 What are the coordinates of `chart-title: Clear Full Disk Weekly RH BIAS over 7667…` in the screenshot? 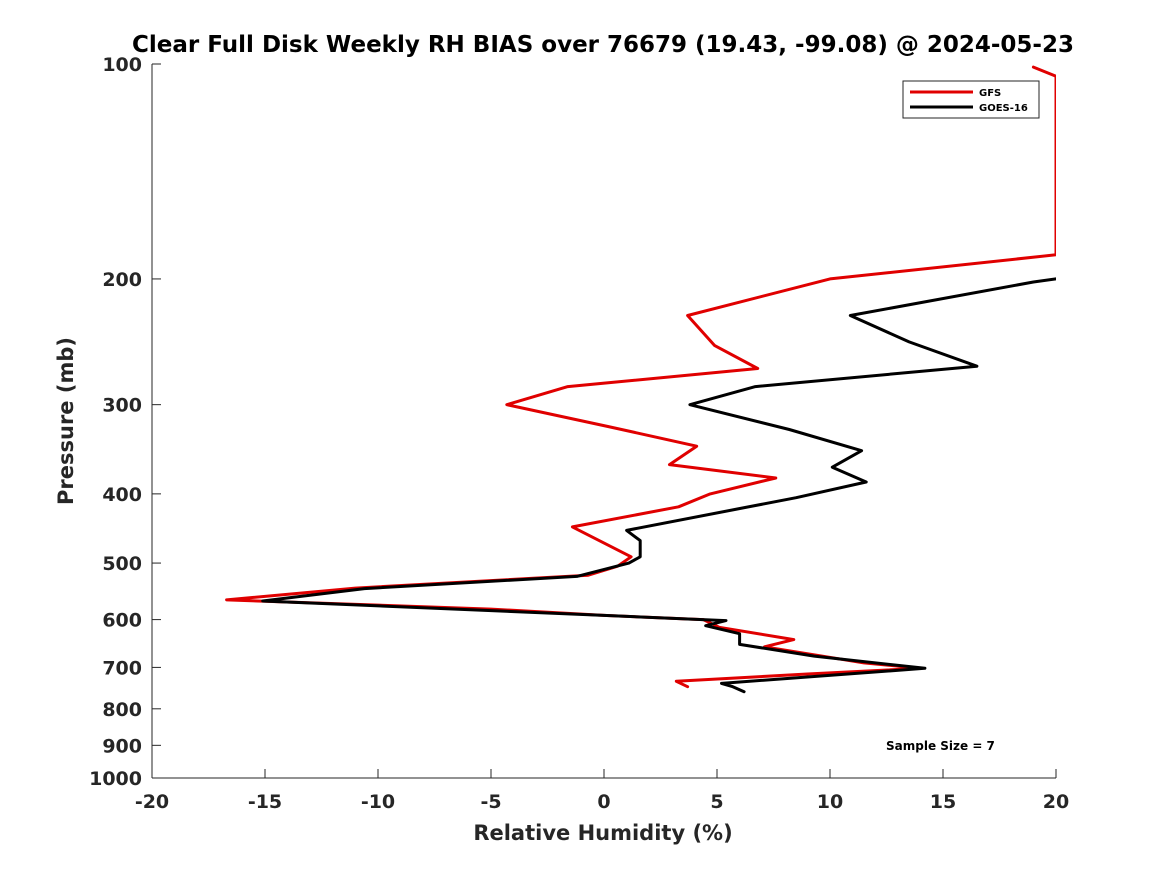 It's located at (603, 45).